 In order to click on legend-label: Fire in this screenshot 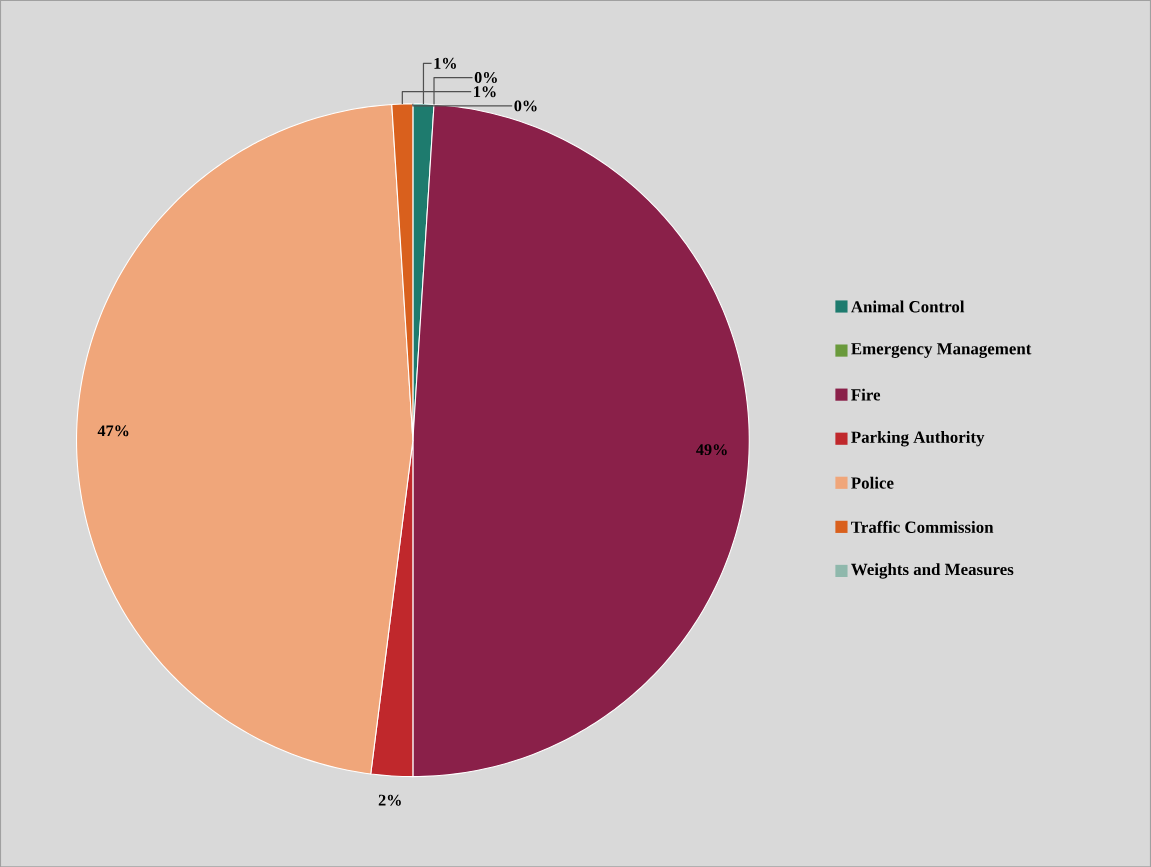, I will do `click(866, 394)`.